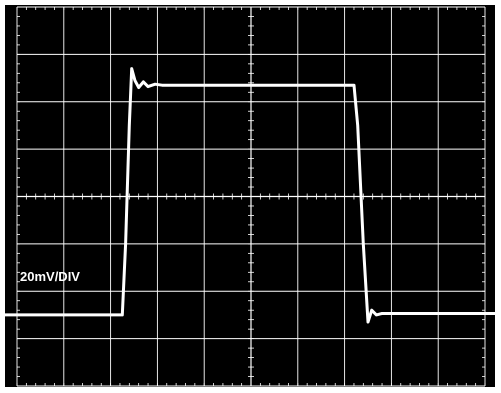  I want to click on vertical-scale-label: 20mV/DIV, so click(50, 276).